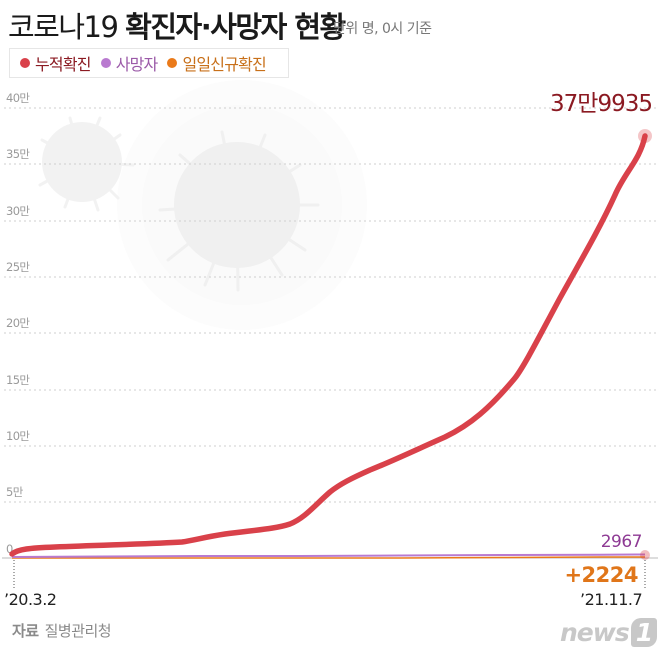  What do you see at coordinates (18, 436) in the screenshot?
I see `y-tick: 10만` at bounding box center [18, 436].